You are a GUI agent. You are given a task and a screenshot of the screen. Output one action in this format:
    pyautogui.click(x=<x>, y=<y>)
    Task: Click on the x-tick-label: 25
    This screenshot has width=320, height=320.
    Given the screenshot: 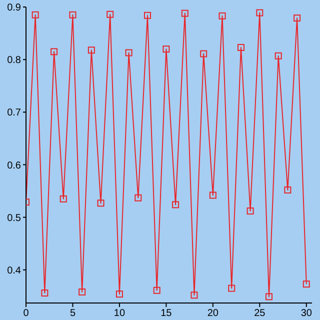 What is the action you would take?
    pyautogui.click(x=260, y=314)
    